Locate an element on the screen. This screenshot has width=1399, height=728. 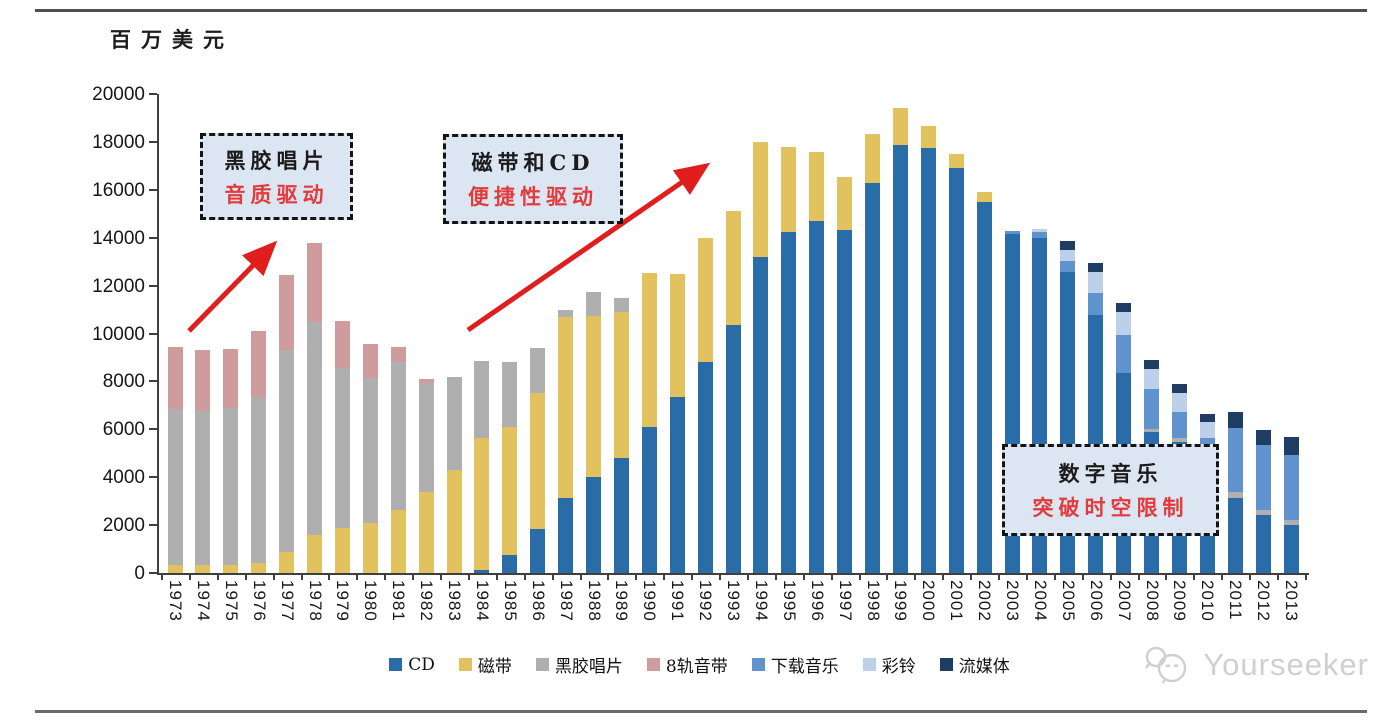
bar-segment-tape-1982 is located at coordinates (426, 532).